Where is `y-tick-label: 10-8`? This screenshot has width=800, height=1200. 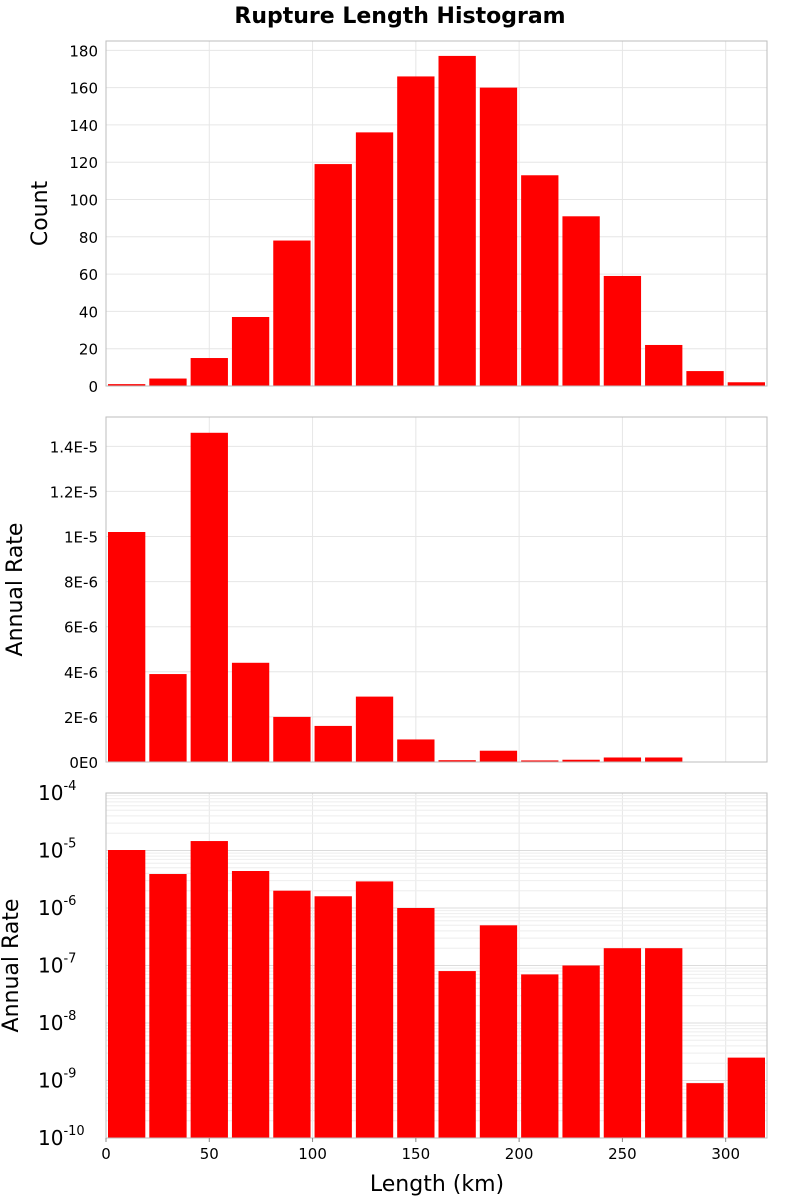
y-tick-label: 10-8 is located at coordinates (57, 1022).